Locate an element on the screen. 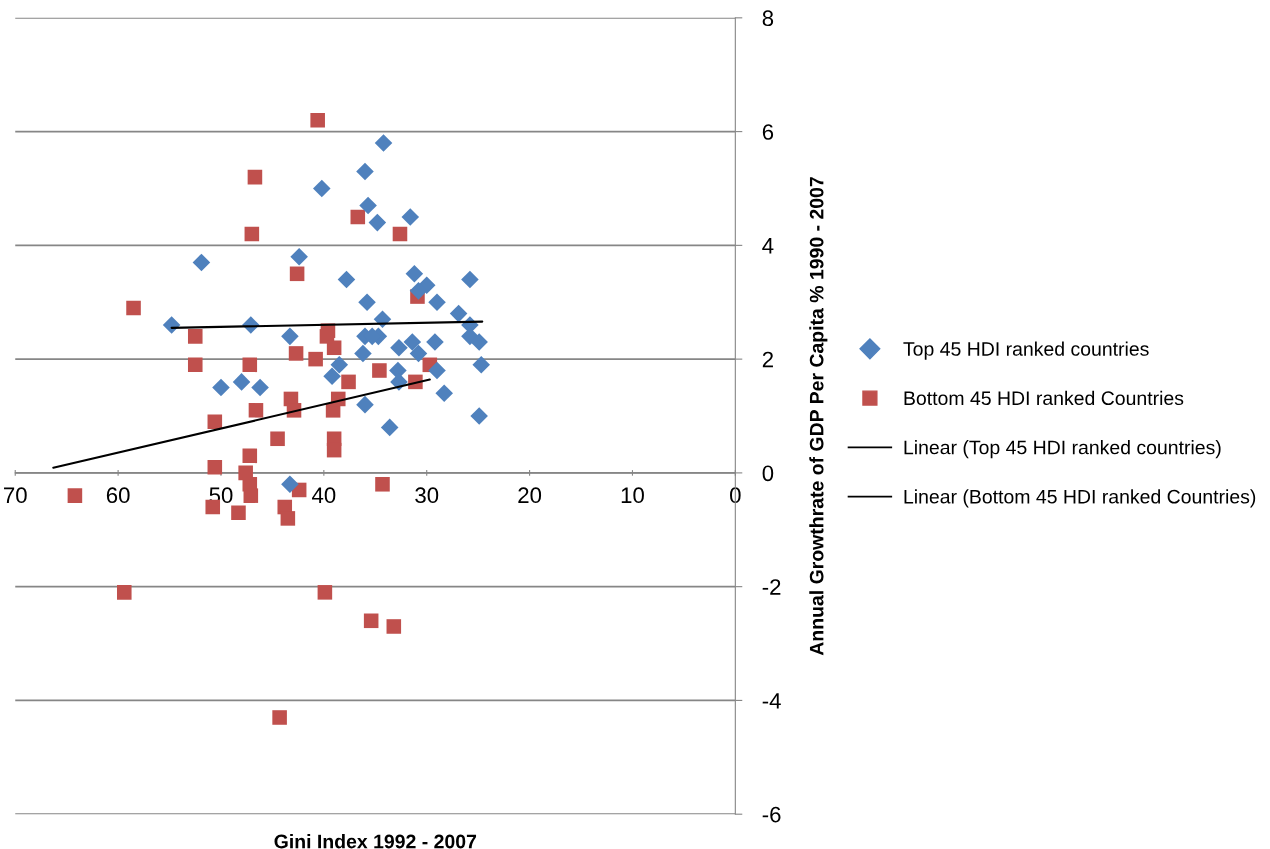  y-tick-label: -4 is located at coordinates (771, 701).